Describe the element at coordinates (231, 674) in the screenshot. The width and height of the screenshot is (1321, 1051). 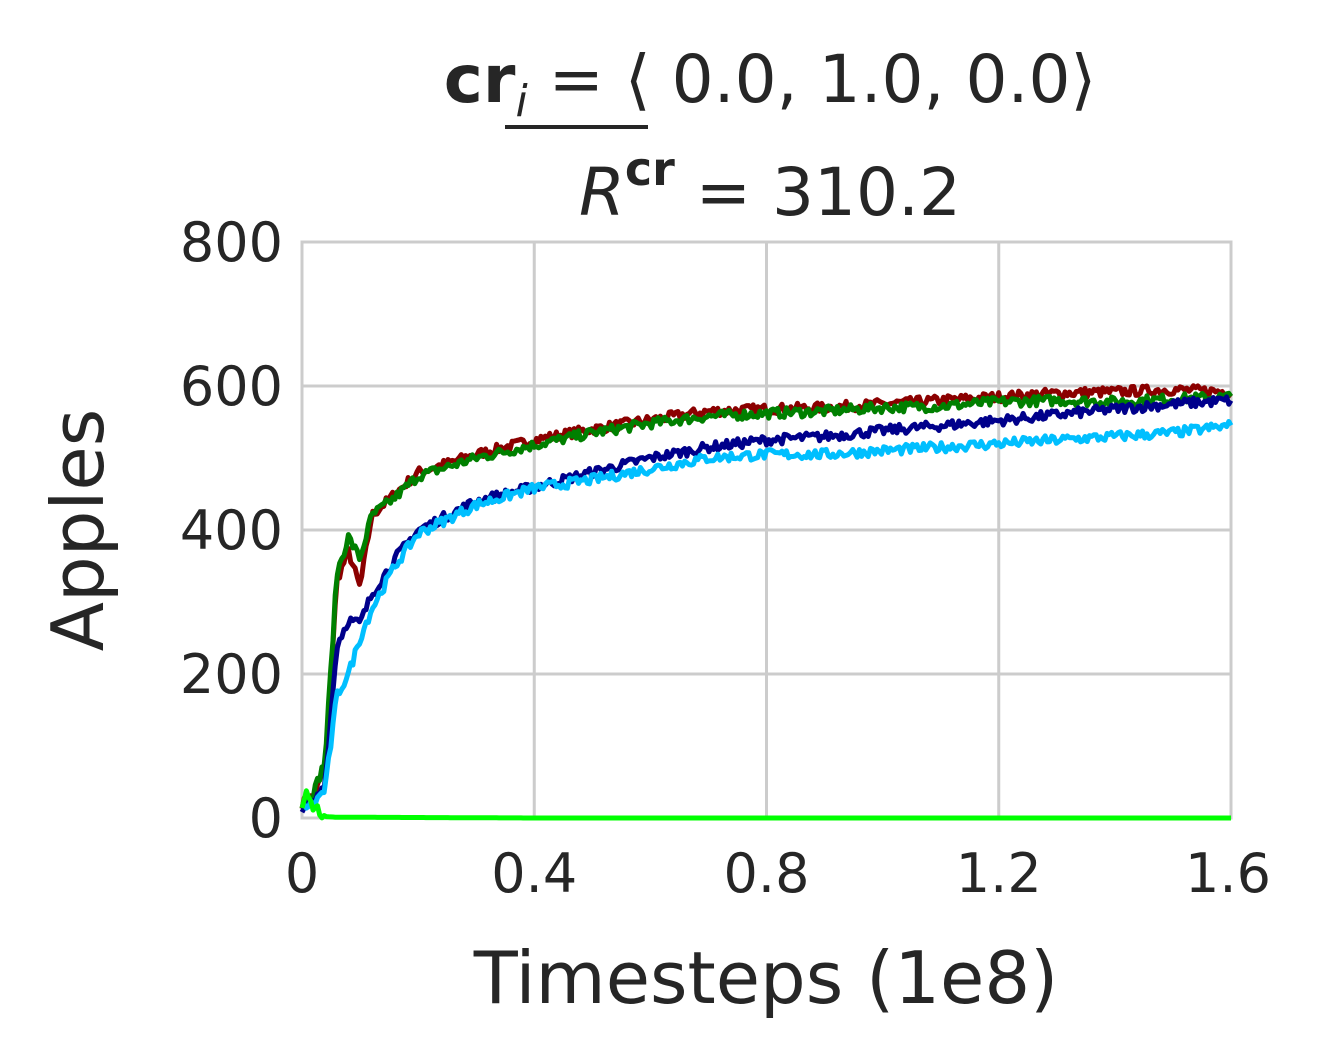
I see `y-tick-label: 200` at that location.